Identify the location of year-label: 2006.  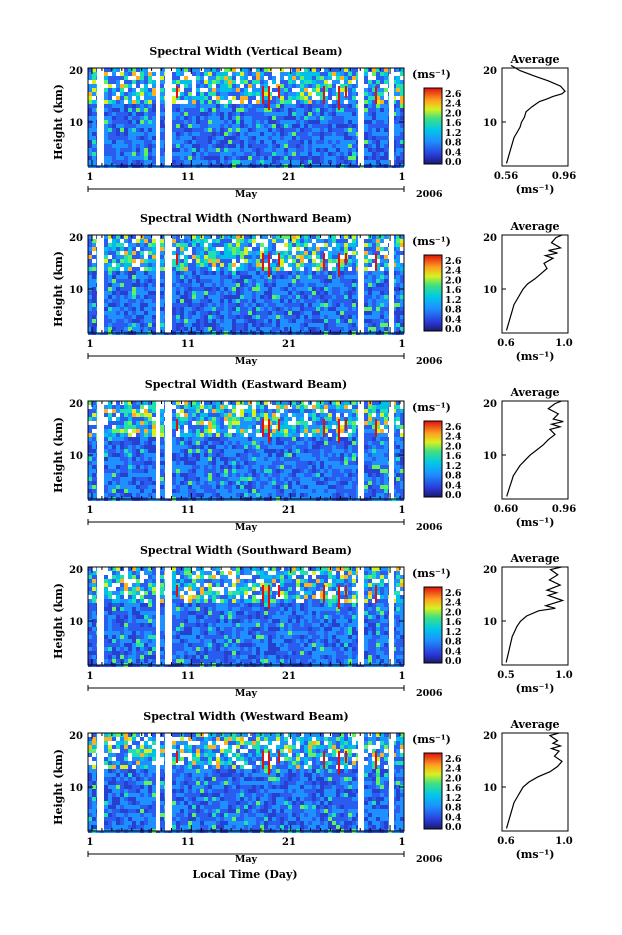
(429, 194).